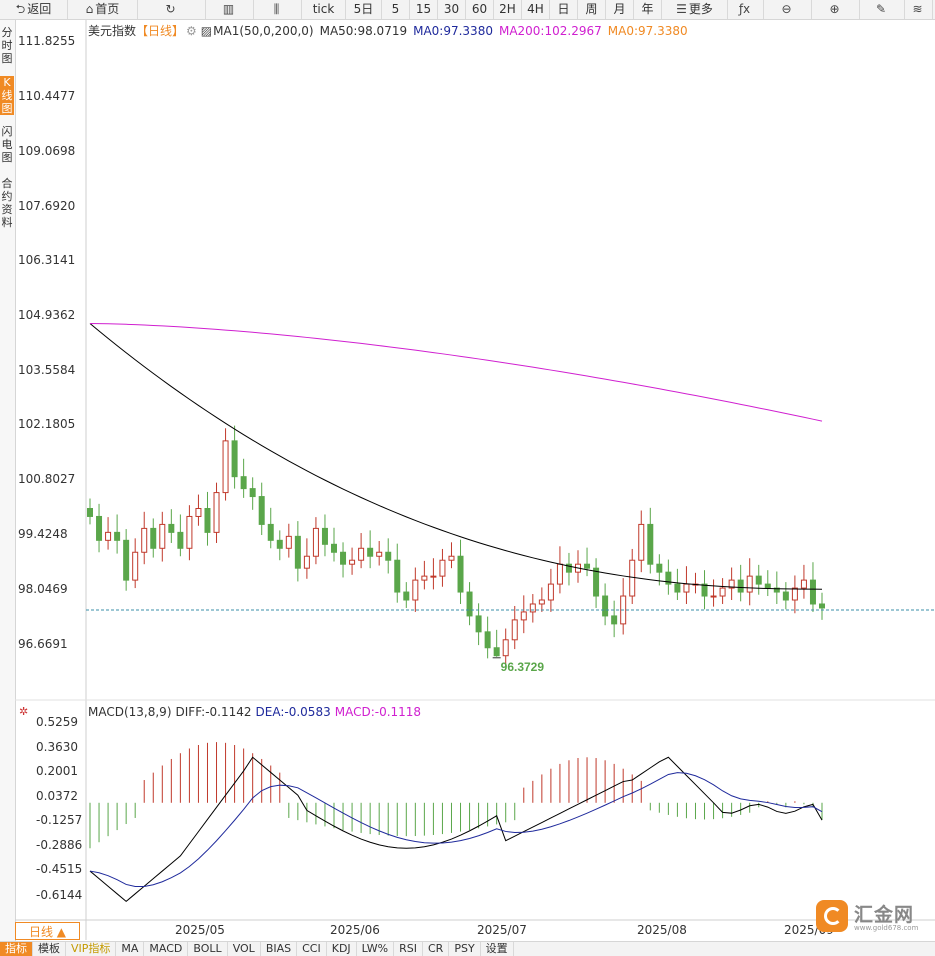 The width and height of the screenshot is (935, 956). I want to click on refresh-icon: ↻, so click(170, 9).